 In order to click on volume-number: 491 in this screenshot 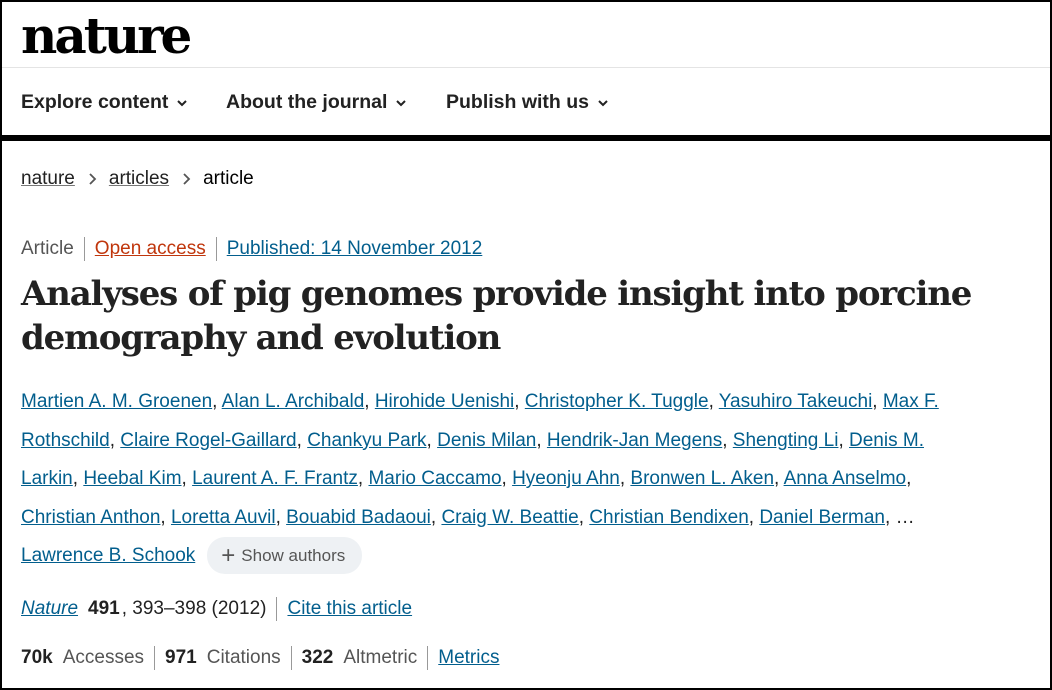, I will do `click(104, 608)`.